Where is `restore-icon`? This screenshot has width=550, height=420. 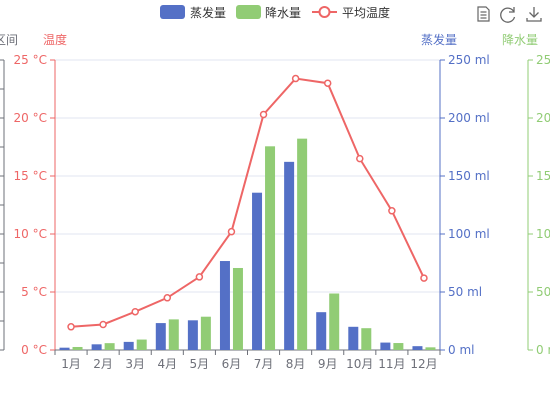 restore-icon is located at coordinates (508, 15).